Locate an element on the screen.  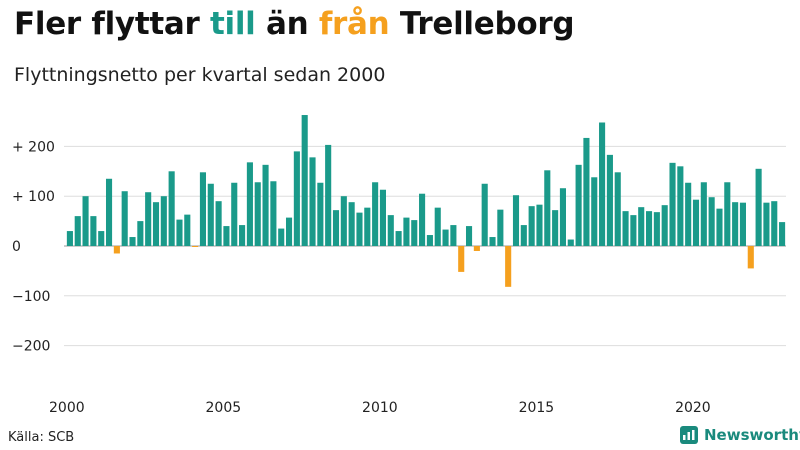
y-axis-ticks: + 200 + 100 0 −100 −200 is located at coordinates (33, 246).